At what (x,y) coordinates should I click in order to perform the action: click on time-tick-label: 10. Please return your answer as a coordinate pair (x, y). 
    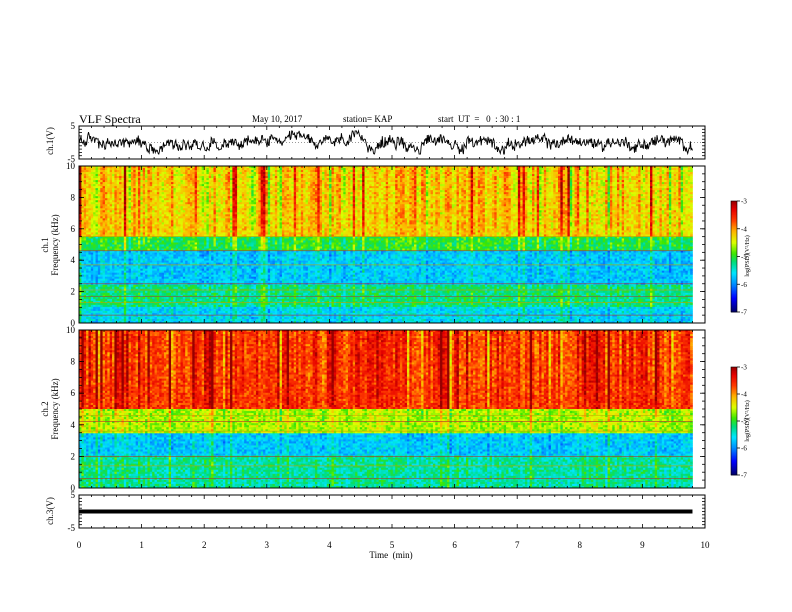
    Looking at the image, I should click on (706, 545).